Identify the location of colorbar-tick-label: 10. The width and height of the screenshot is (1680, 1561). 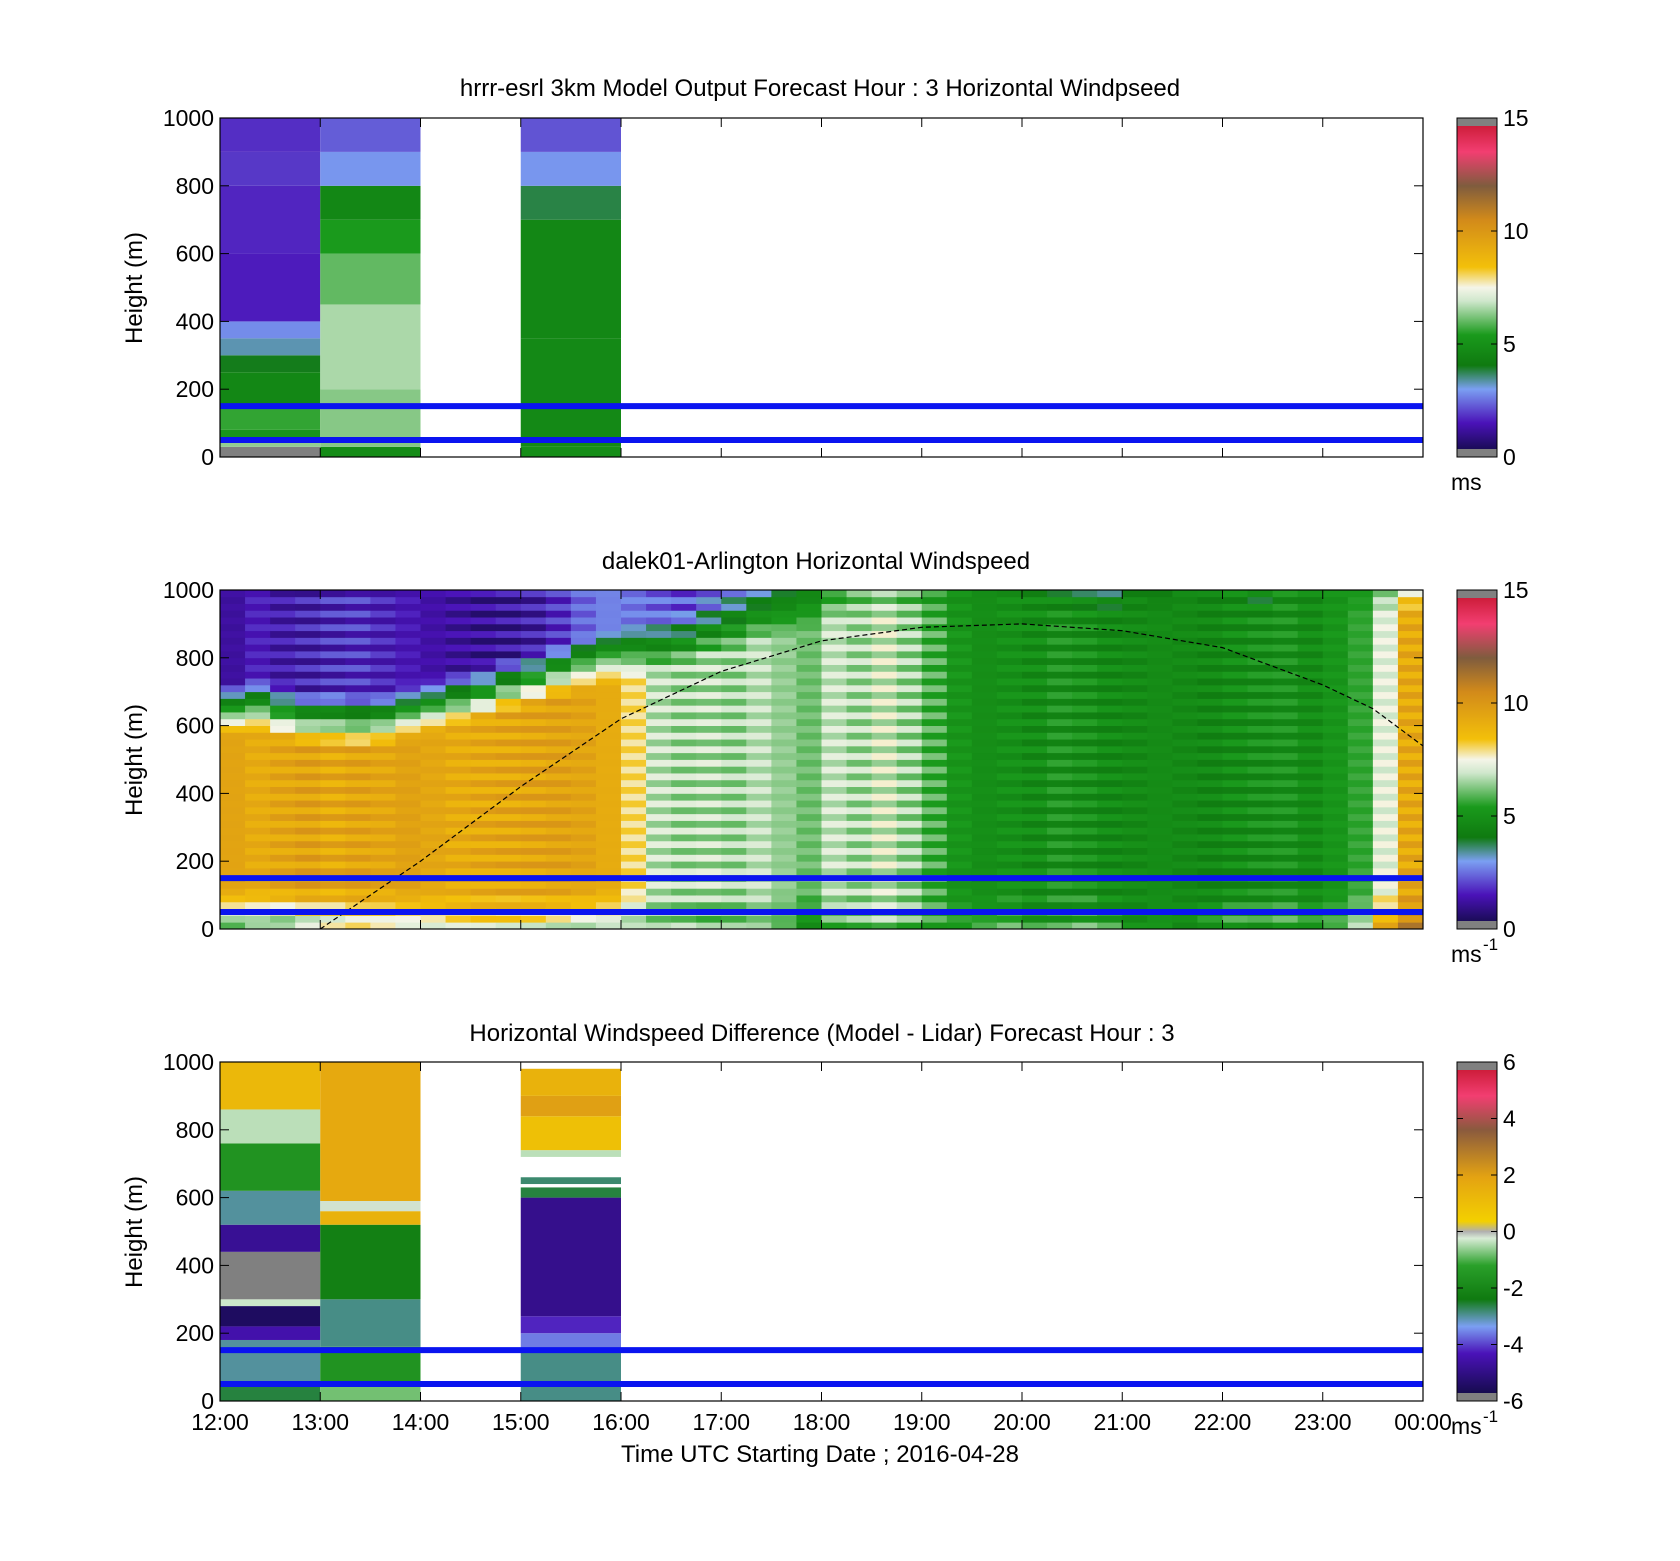
(1516, 231).